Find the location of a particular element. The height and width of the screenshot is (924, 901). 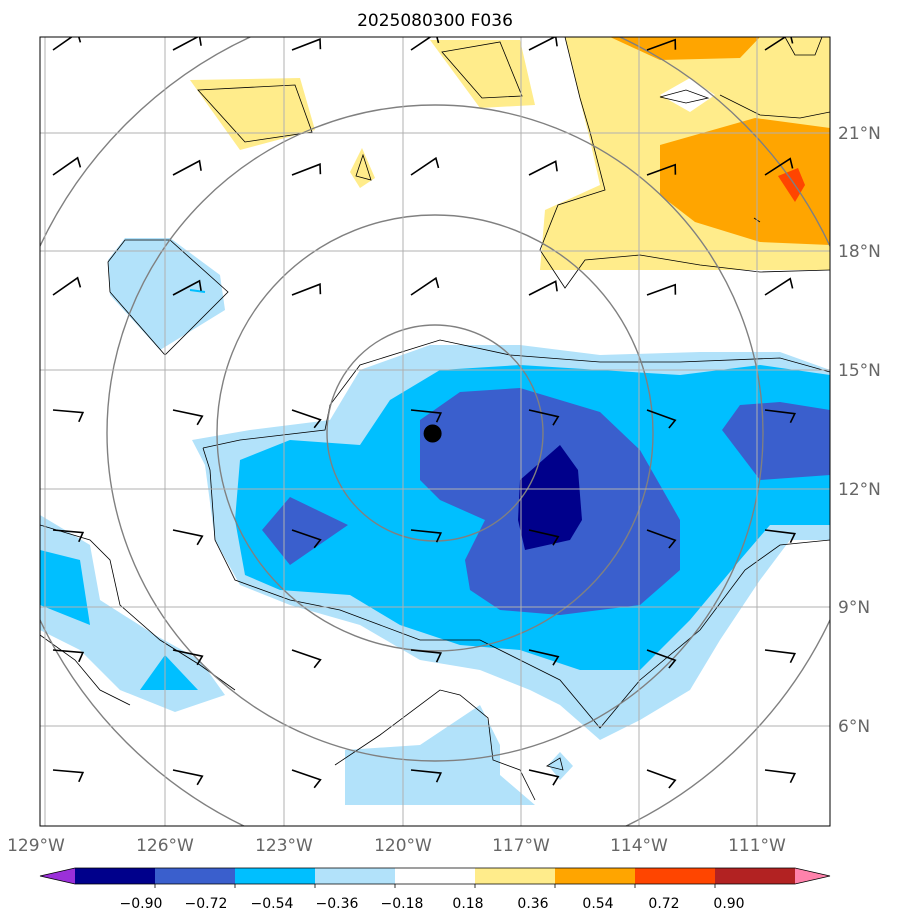

lat-label: 12°N is located at coordinates (859, 490).